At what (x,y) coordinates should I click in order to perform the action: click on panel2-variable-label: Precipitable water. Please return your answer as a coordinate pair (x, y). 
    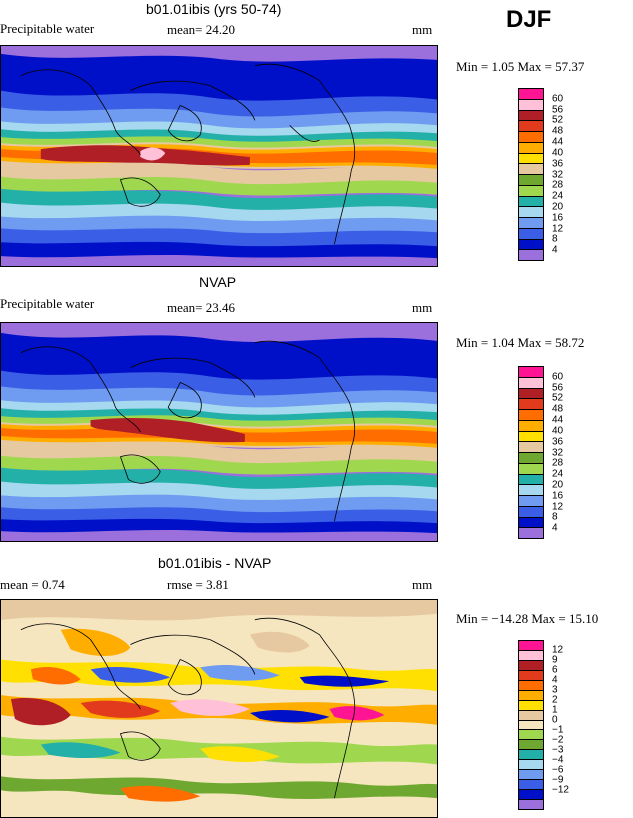
    Looking at the image, I should click on (47, 303).